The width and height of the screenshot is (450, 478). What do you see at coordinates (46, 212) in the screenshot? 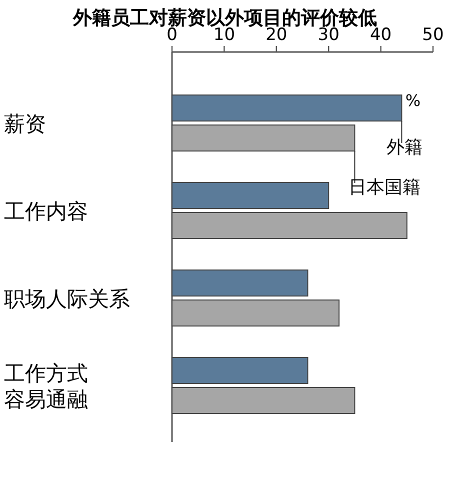
I see `y-tick-label: 工作内容` at bounding box center [46, 212].